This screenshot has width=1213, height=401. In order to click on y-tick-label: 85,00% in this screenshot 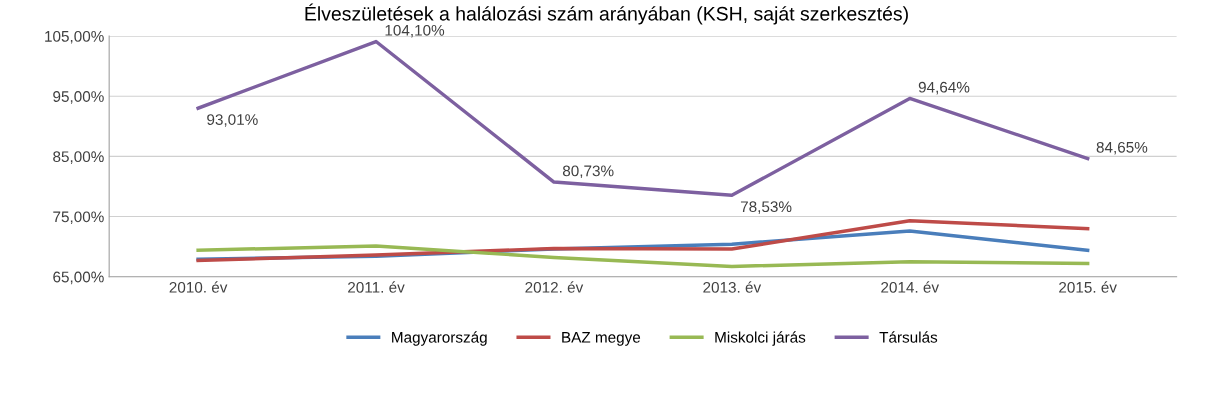, I will do `click(78, 157)`.